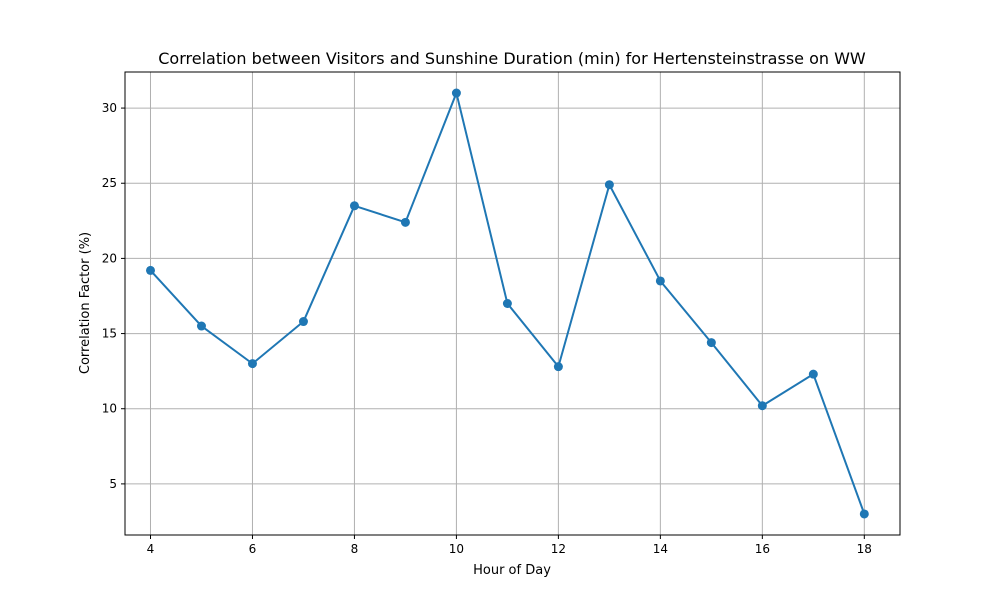  What do you see at coordinates (253, 549) in the screenshot?
I see `x-tick-label: 6` at bounding box center [253, 549].